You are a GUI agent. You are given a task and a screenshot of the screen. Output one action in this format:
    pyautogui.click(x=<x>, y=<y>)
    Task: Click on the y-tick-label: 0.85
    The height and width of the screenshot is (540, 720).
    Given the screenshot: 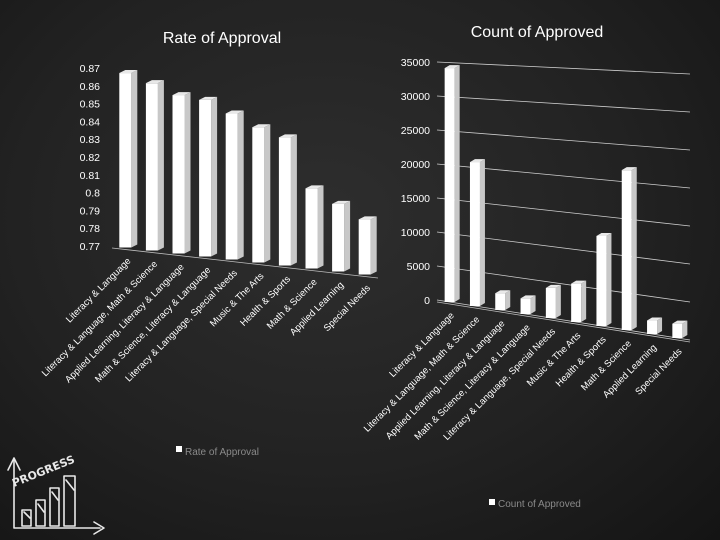 What is the action you would take?
    pyautogui.click(x=90, y=105)
    